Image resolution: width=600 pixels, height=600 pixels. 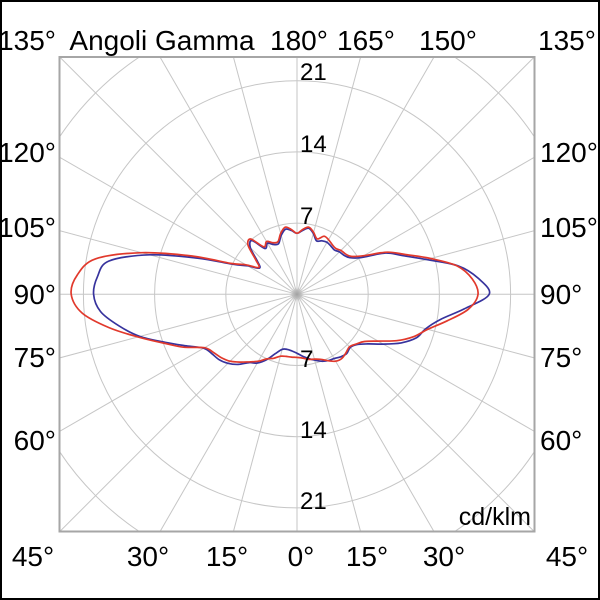 I want to click on gamma-label-bottom-45-left: 45°, so click(x=33, y=556).